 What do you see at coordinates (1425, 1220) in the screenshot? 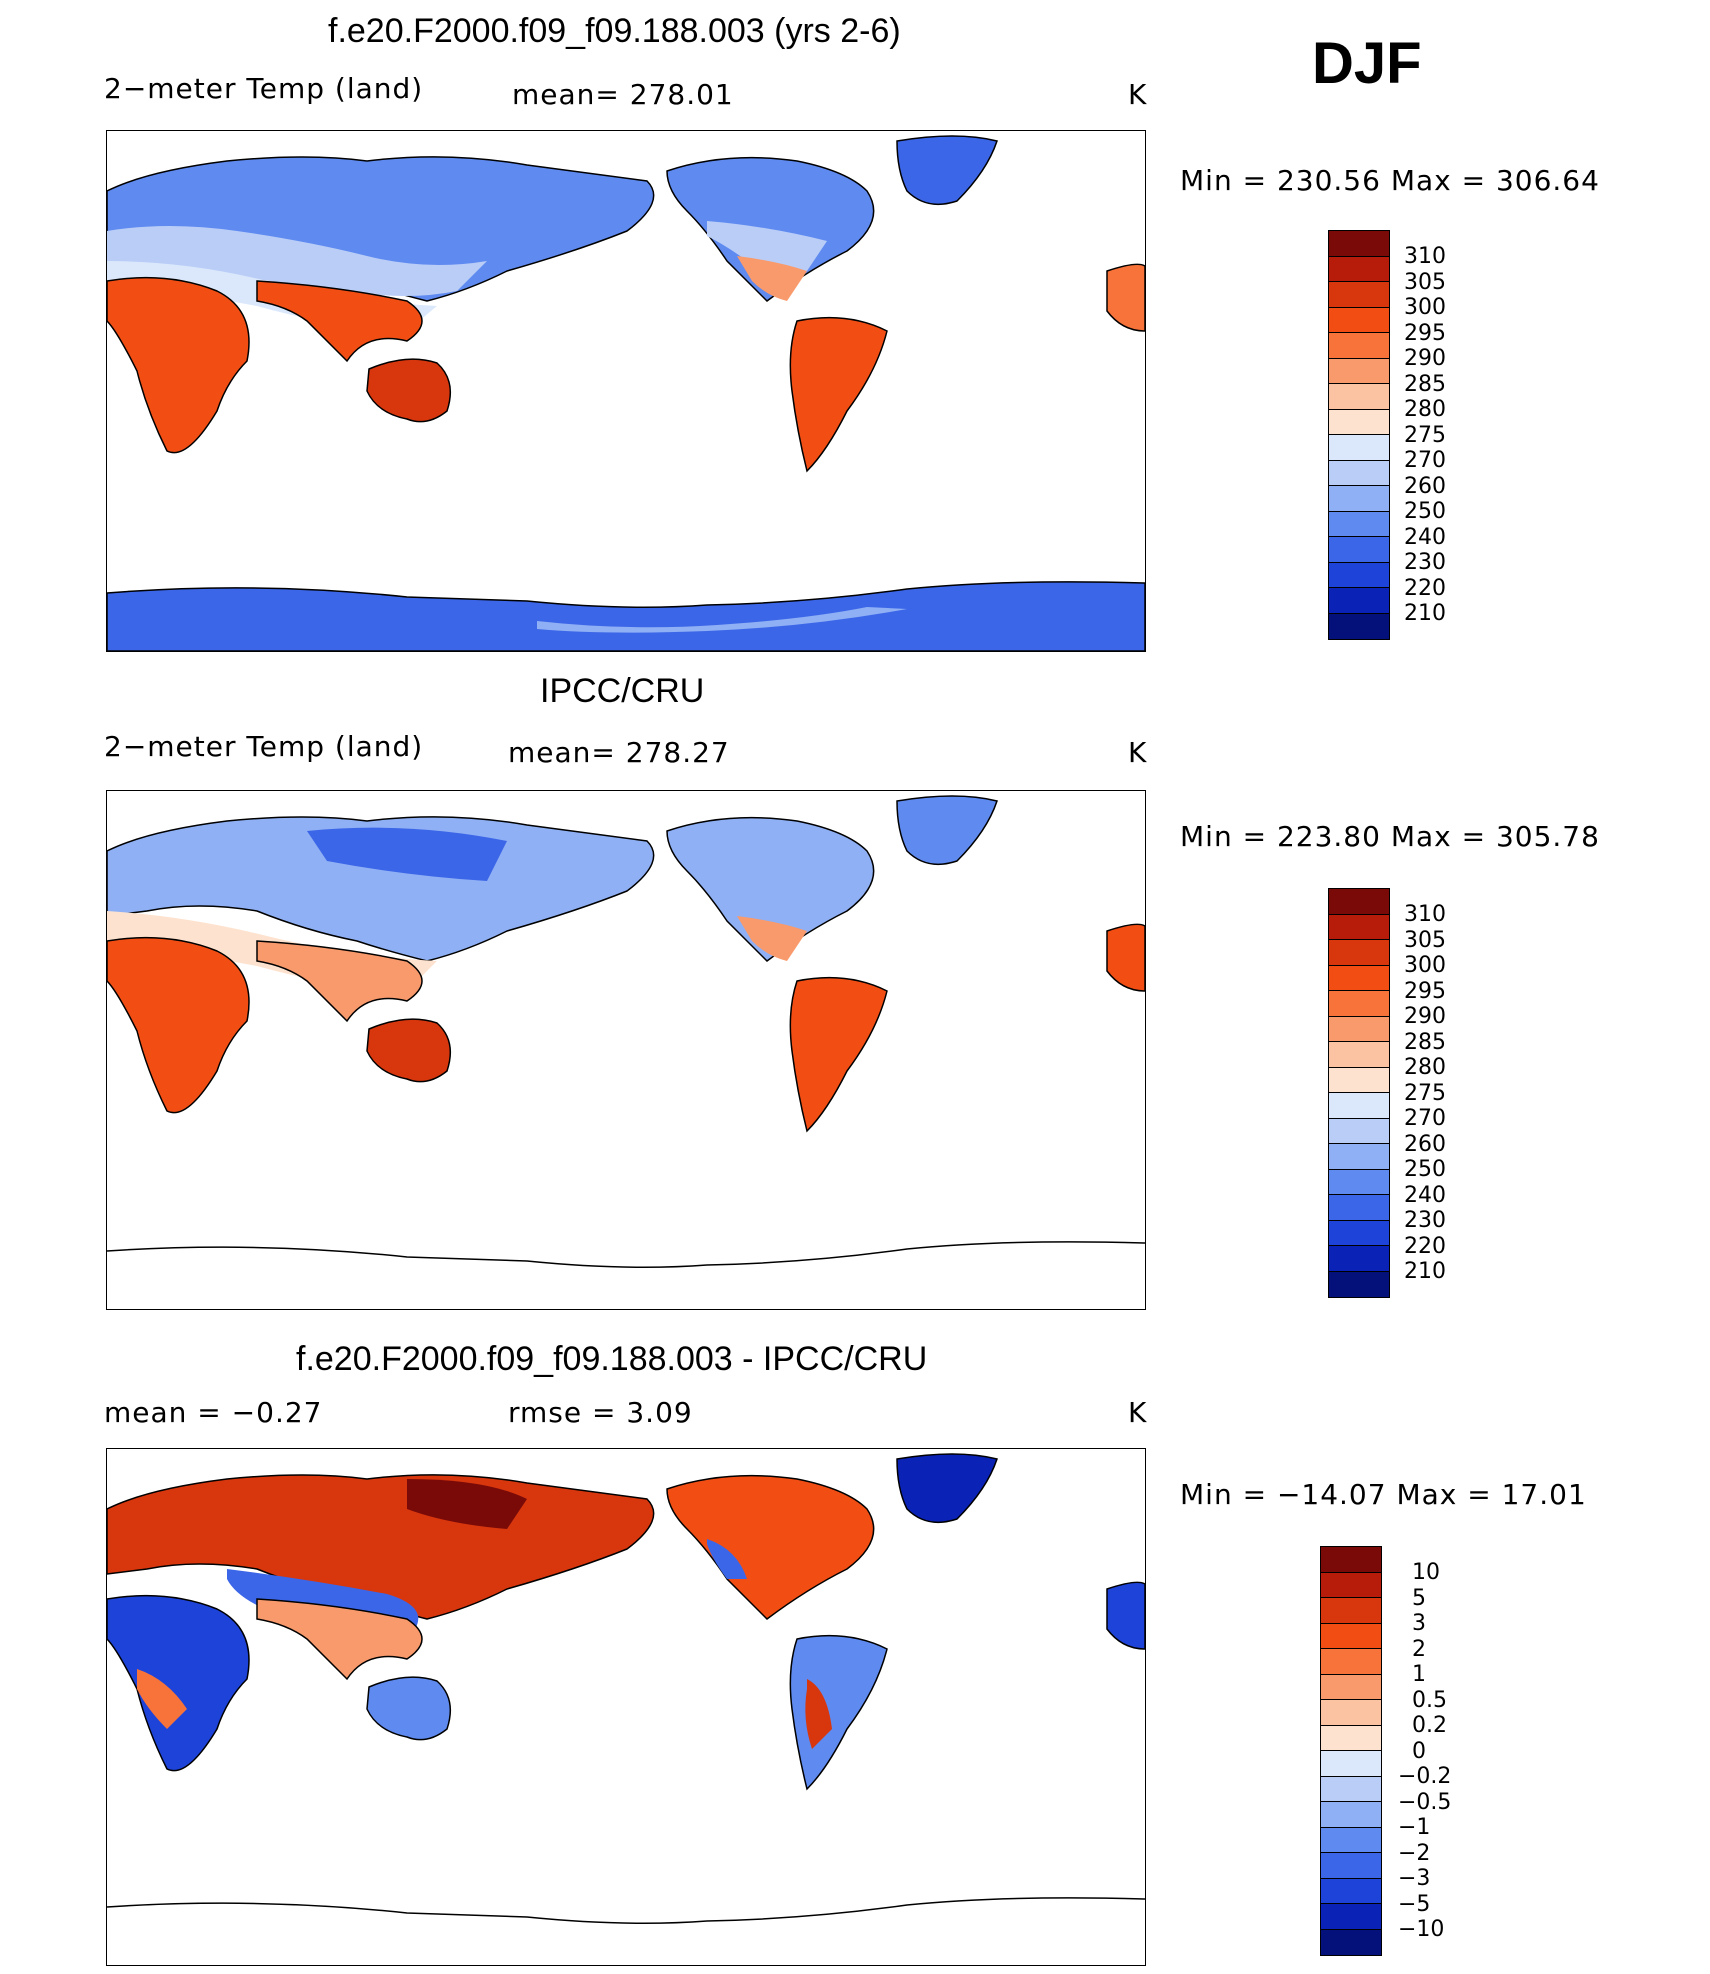
I see `cbar2-label: 230` at bounding box center [1425, 1220].